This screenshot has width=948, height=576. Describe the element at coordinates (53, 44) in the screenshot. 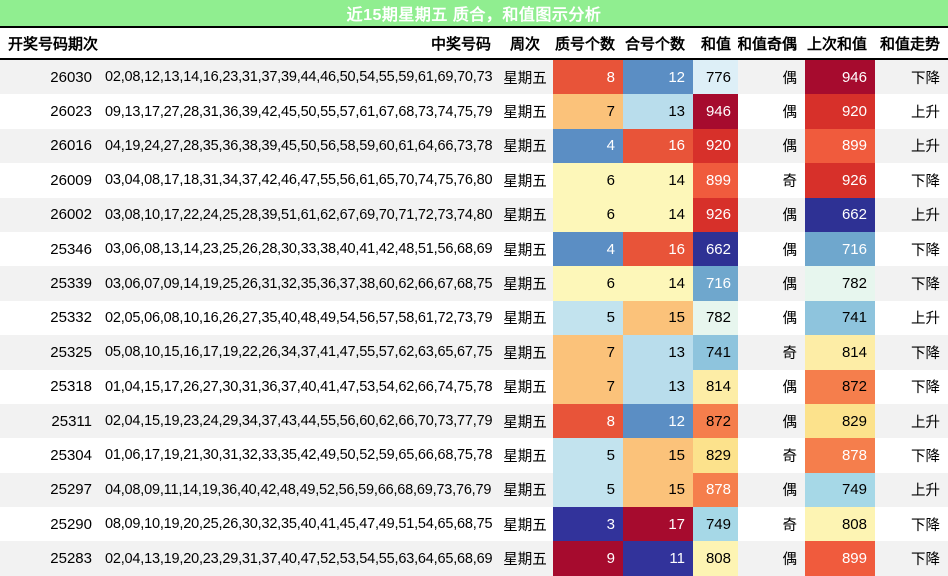

I see `header-period: 开奖号码期次` at that location.